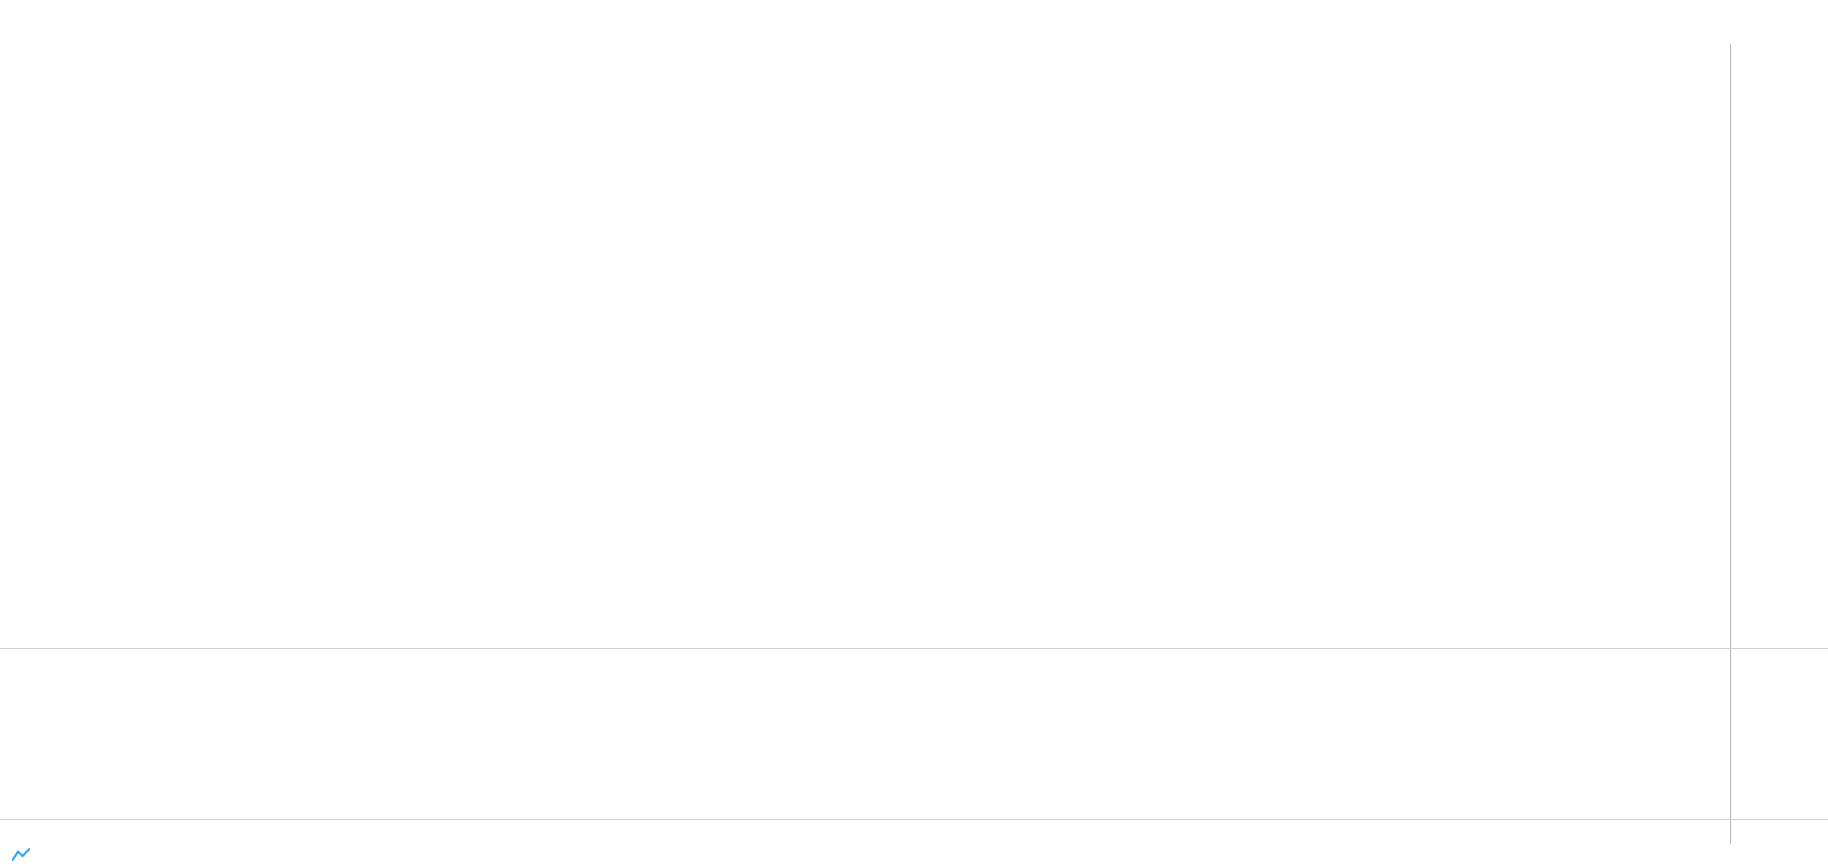 The width and height of the screenshot is (1828, 868). Describe the element at coordinates (1779, 444) in the screenshot. I see `price-axis` at that location.